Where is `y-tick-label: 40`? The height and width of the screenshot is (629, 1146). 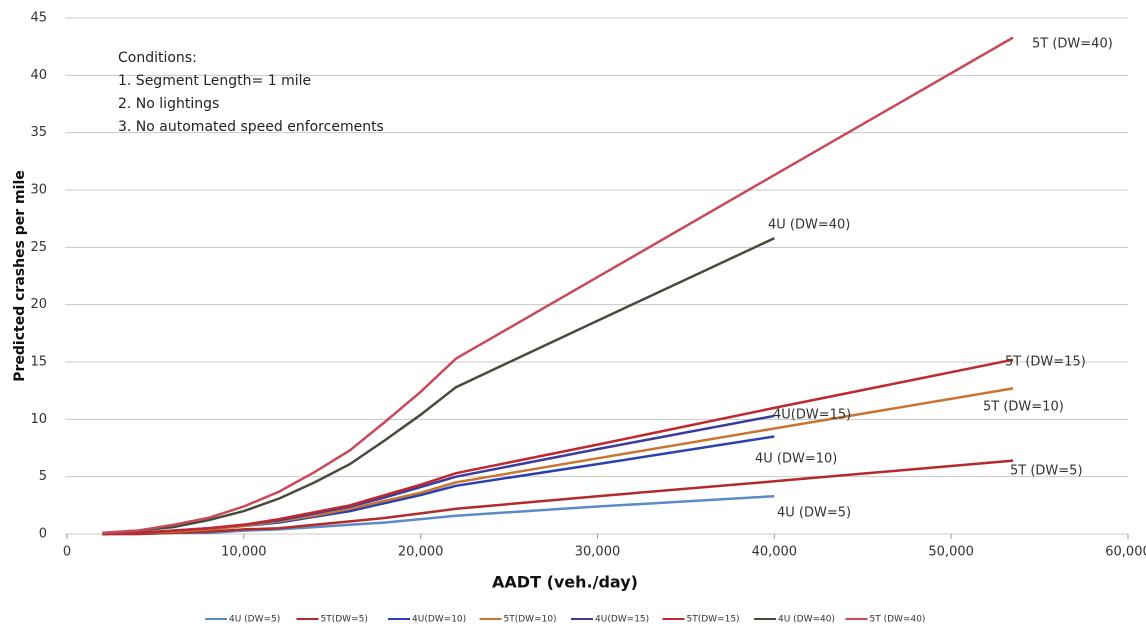
y-tick-label: 40 is located at coordinates (38, 75).